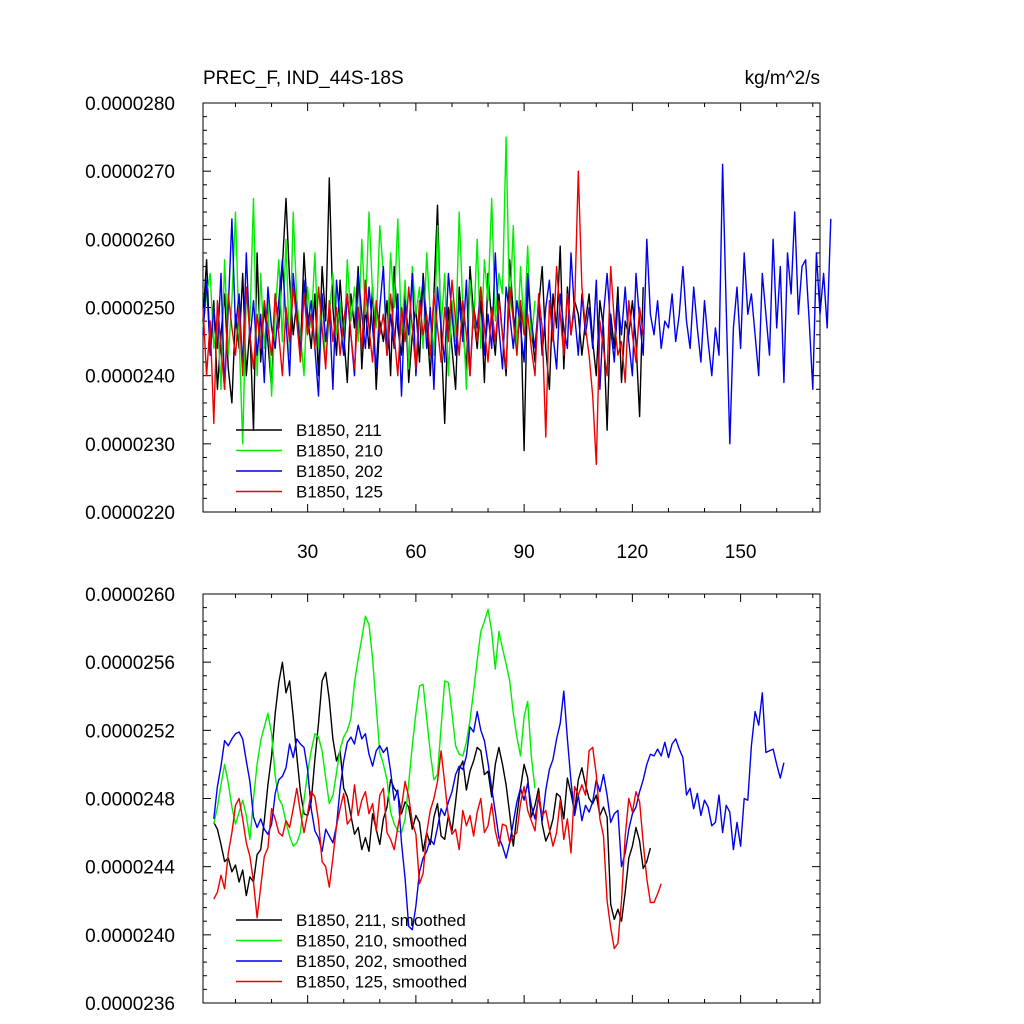 The image size is (1024, 1024). I want to click on top-y-tick-label: 0.0000250, so click(130, 309).